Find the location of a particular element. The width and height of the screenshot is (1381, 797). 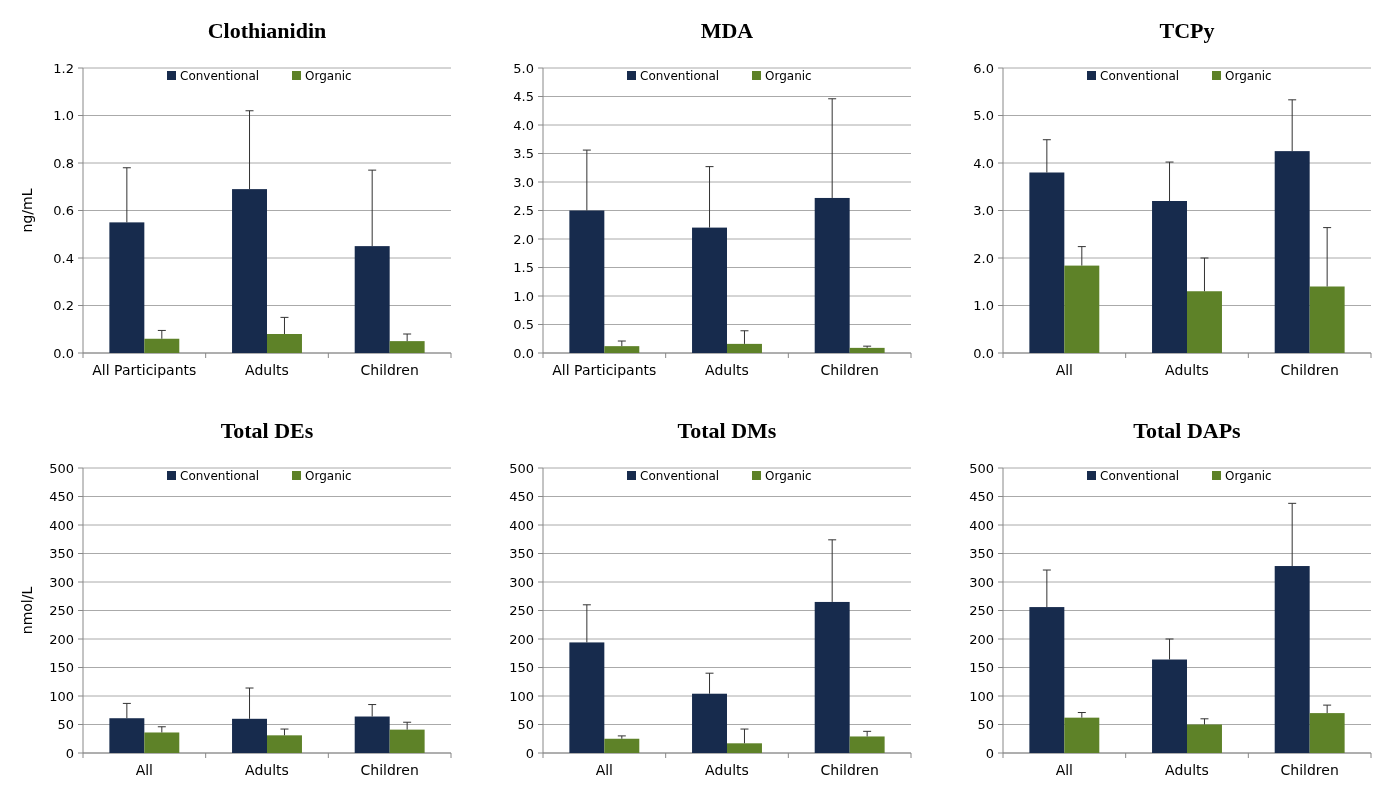

y-axis-title: nmol/L is located at coordinates (27, 610).